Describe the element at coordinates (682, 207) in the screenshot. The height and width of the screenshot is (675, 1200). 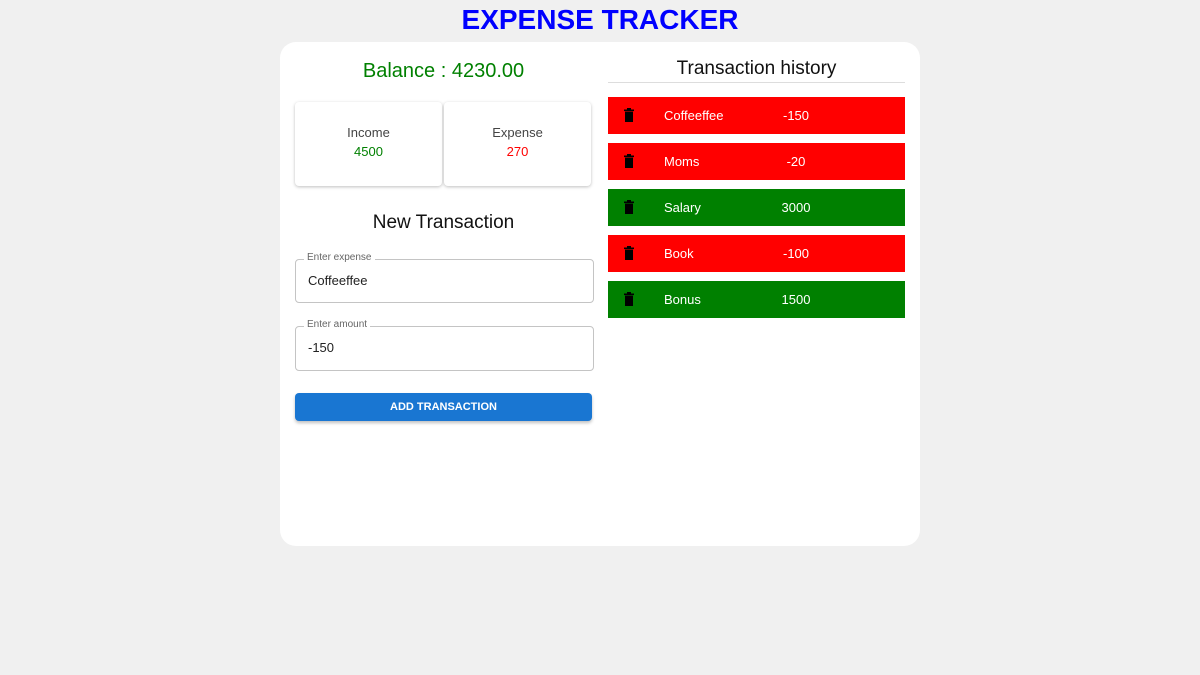
I see `transaction-name: Salary` at that location.